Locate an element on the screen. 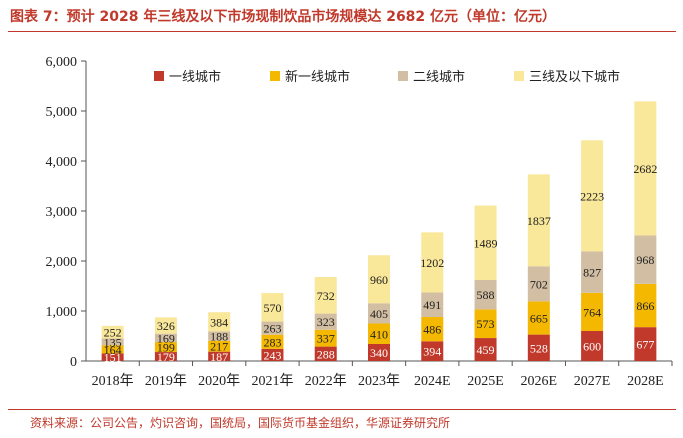 This screenshot has width=683, height=438. data-label: 188 is located at coordinates (219, 337).